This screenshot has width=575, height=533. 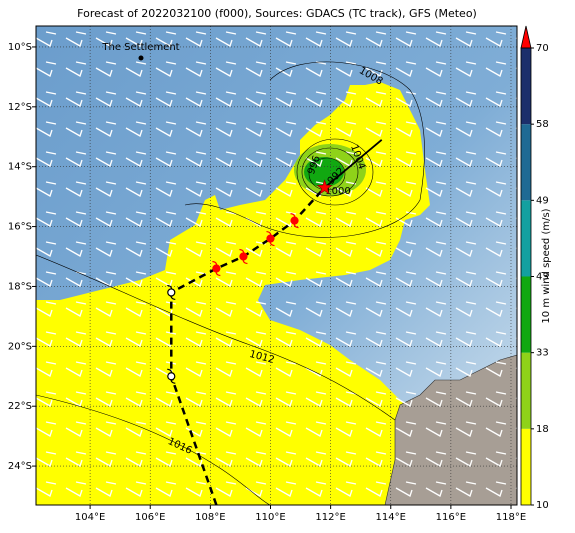 What do you see at coordinates (542, 200) in the screenshot?
I see `colorbar-tick-label: 49` at bounding box center [542, 200].